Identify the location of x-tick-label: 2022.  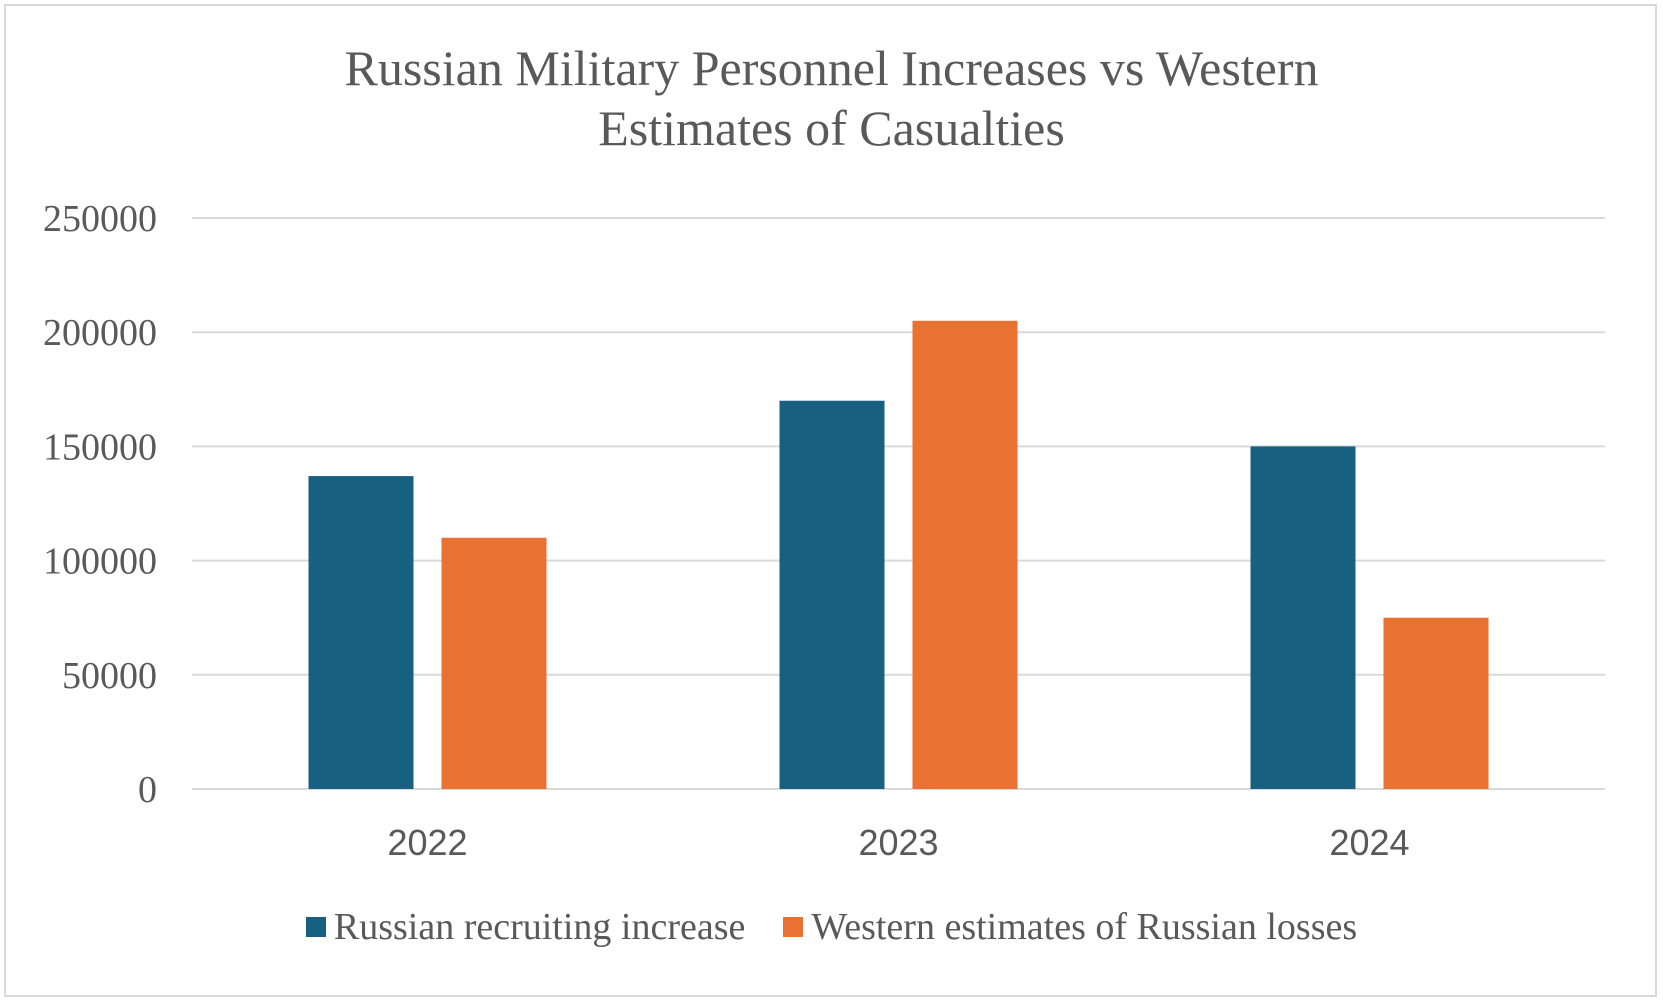
(427, 842).